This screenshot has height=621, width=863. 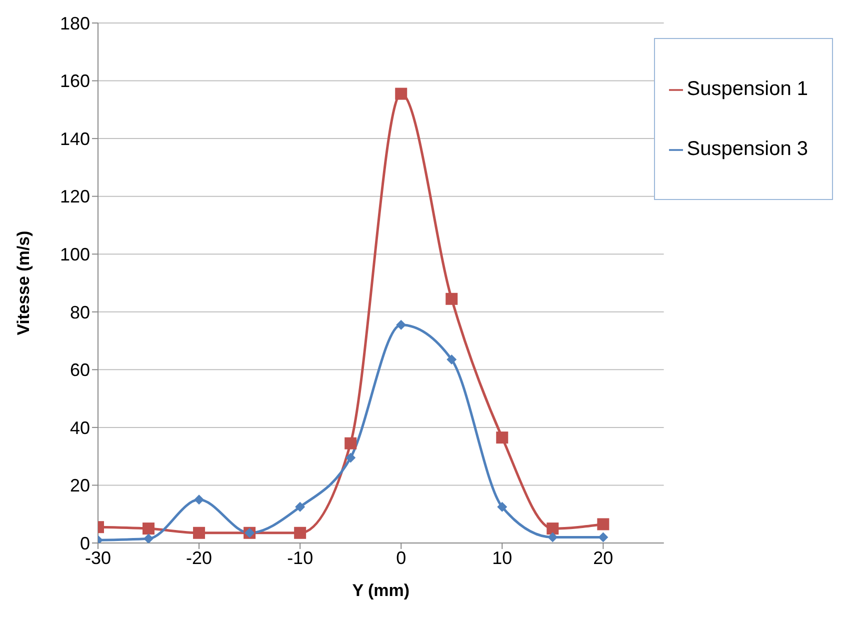 I want to click on legend-label: Suspension 1, so click(x=747, y=89).